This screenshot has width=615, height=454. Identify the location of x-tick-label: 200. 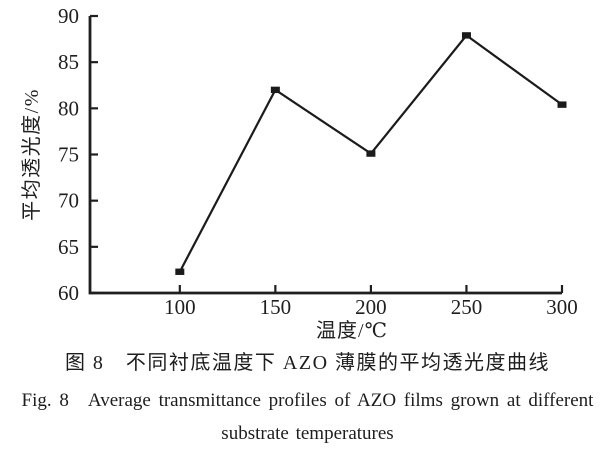
(371, 307).